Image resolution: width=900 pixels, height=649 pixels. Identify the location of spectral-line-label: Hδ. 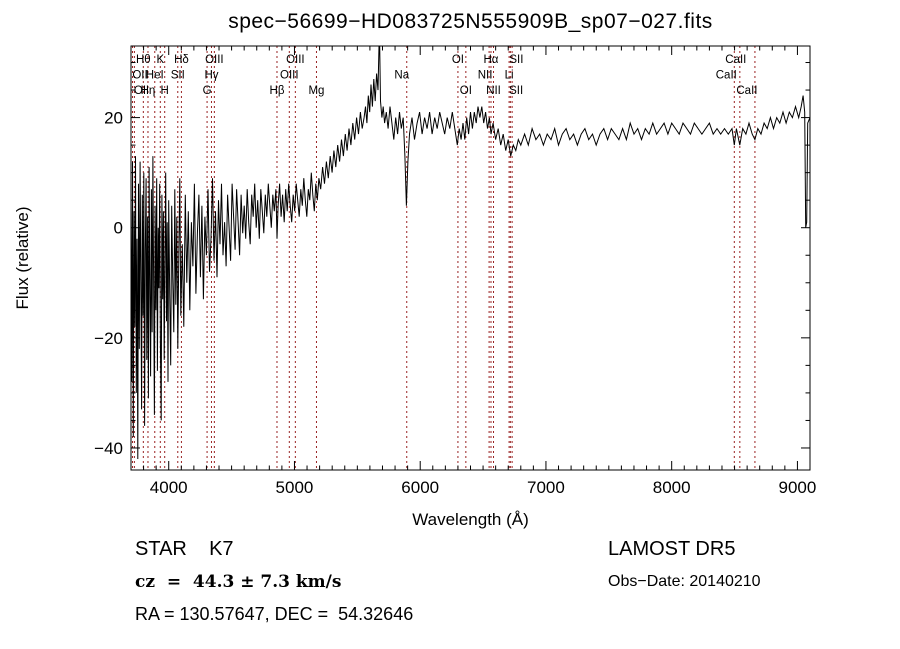
(181, 60).